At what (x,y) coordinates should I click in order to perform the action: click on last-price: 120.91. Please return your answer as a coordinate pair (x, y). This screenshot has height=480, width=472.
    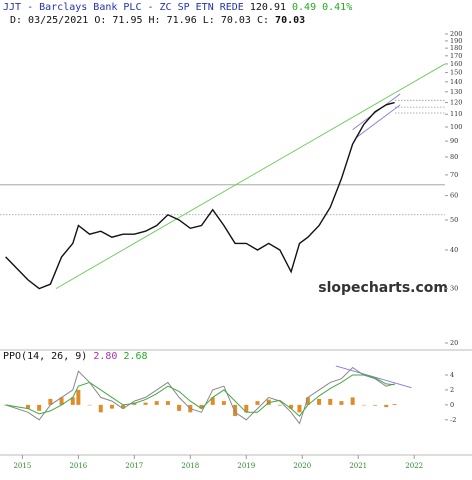
    Looking at the image, I should click on (268, 7).